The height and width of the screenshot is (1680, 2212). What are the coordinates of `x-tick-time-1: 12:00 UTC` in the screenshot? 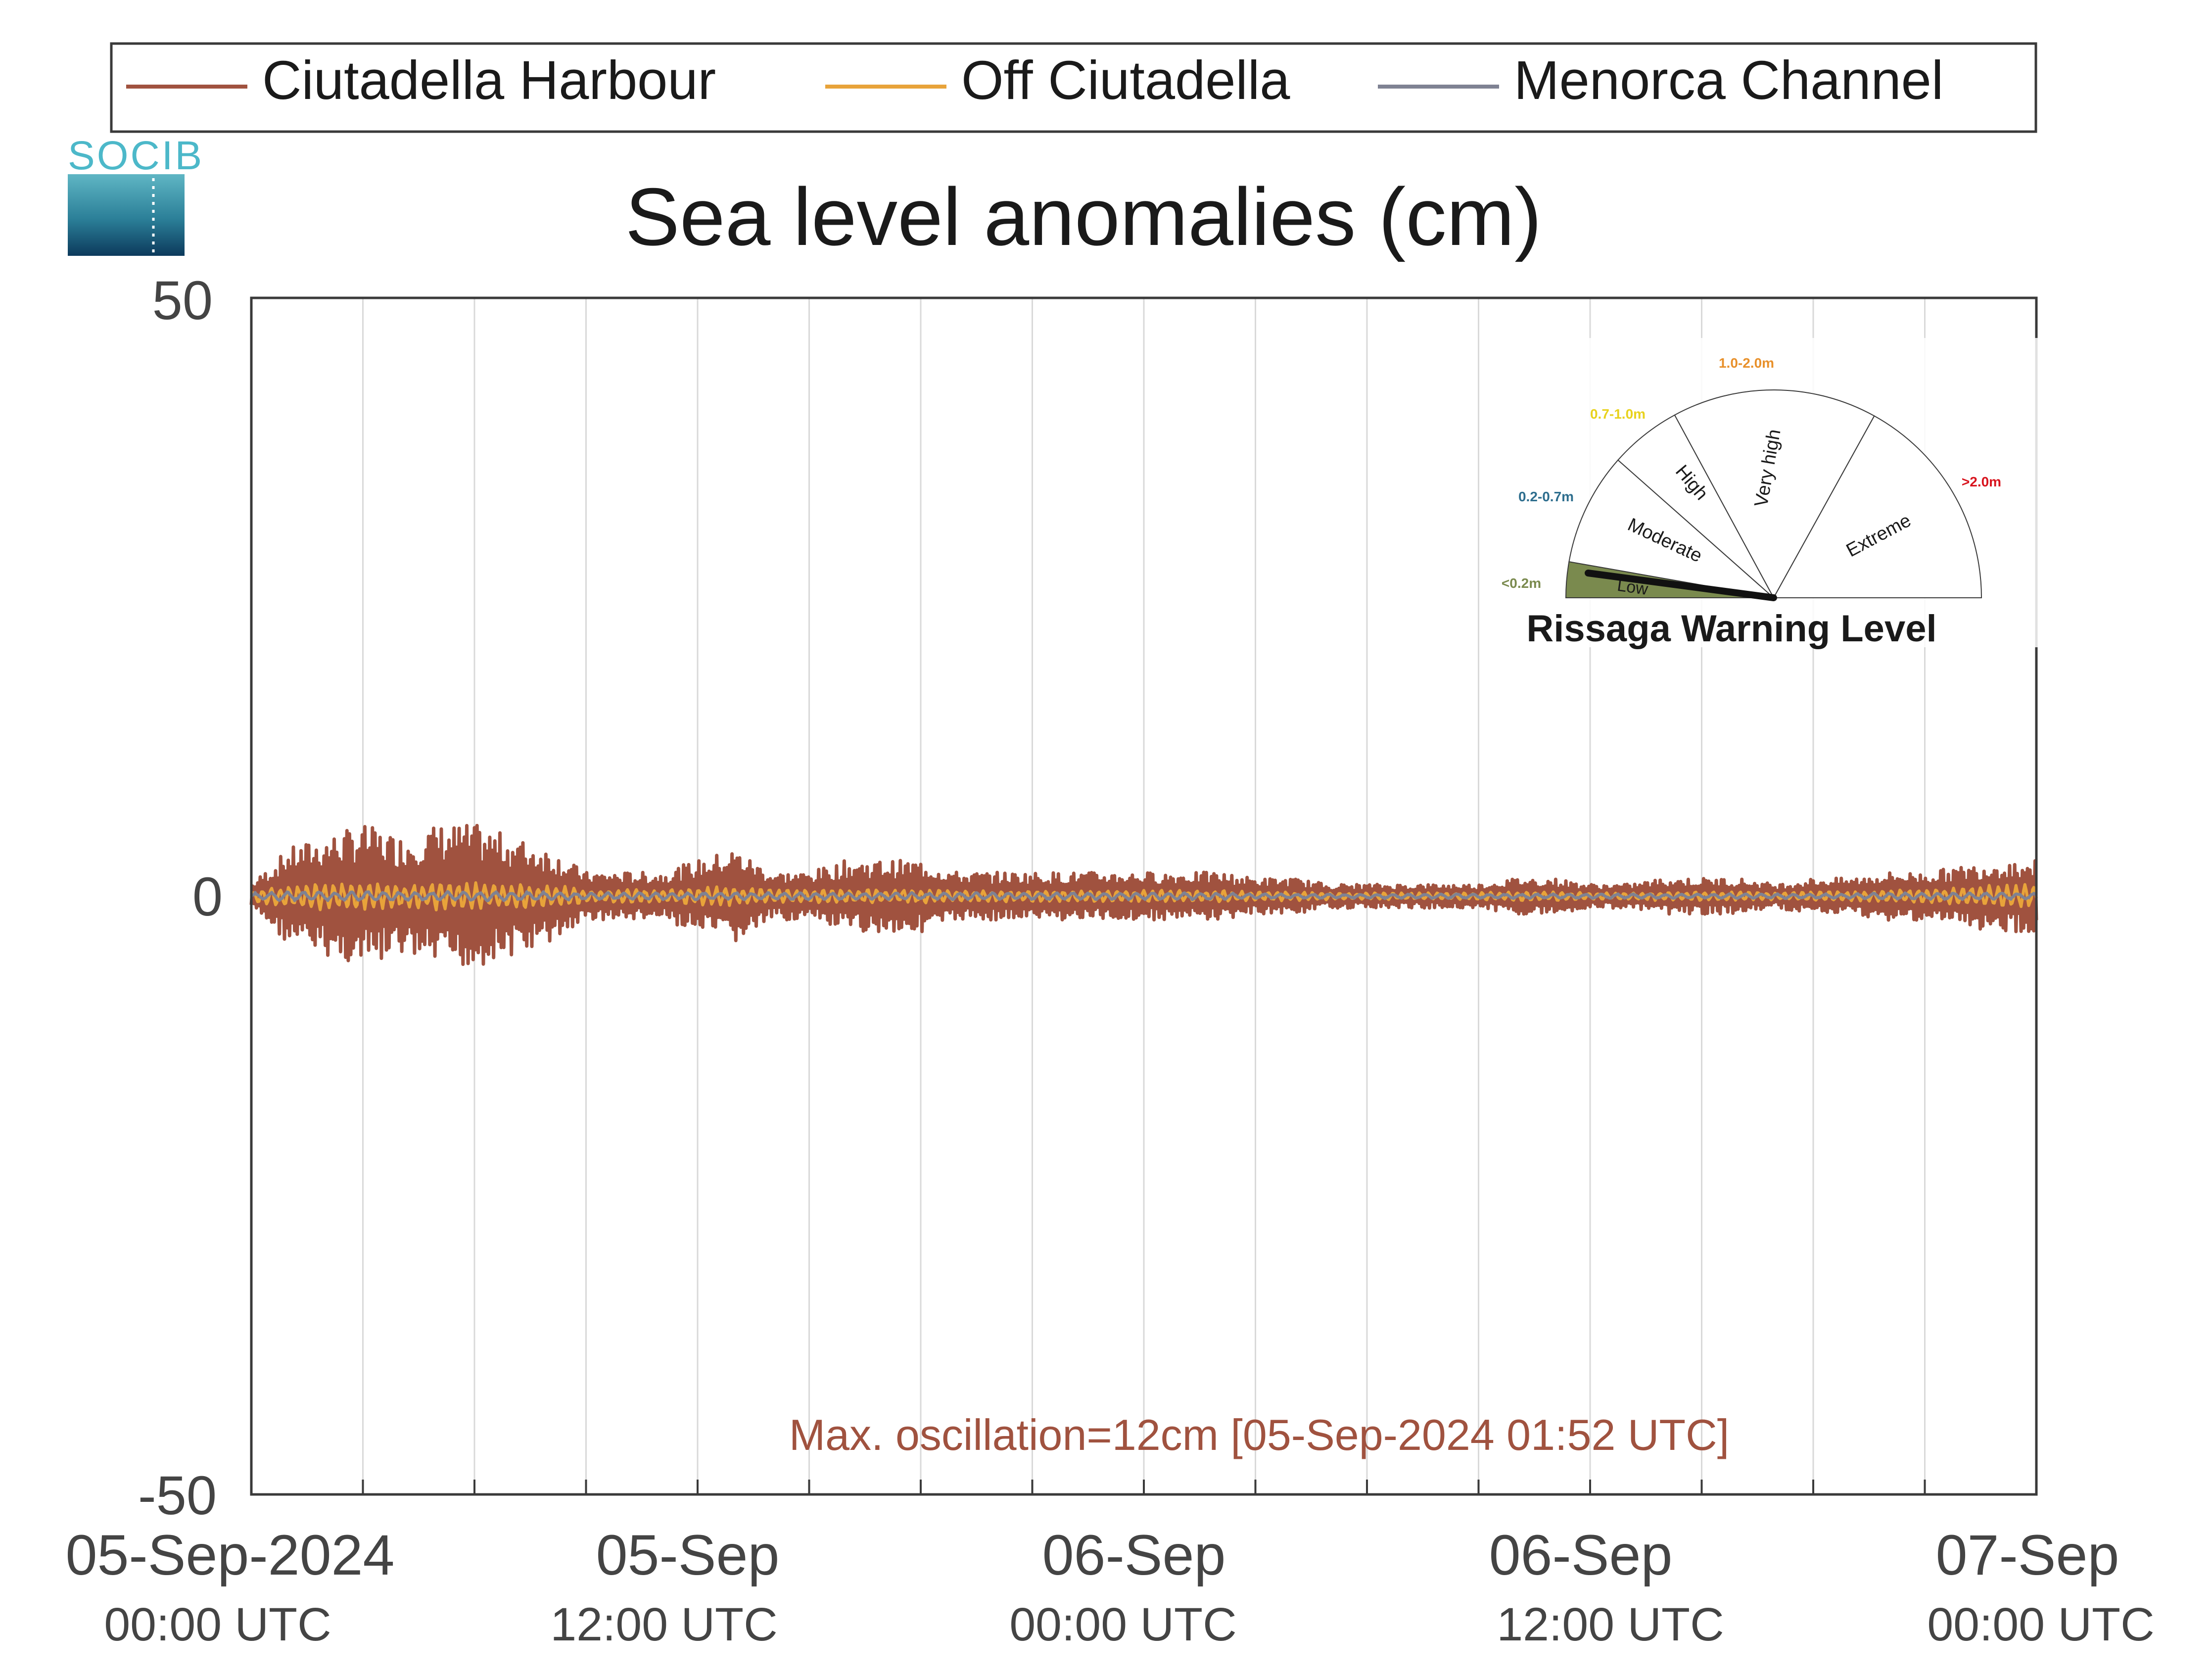 It's located at (664, 1625).